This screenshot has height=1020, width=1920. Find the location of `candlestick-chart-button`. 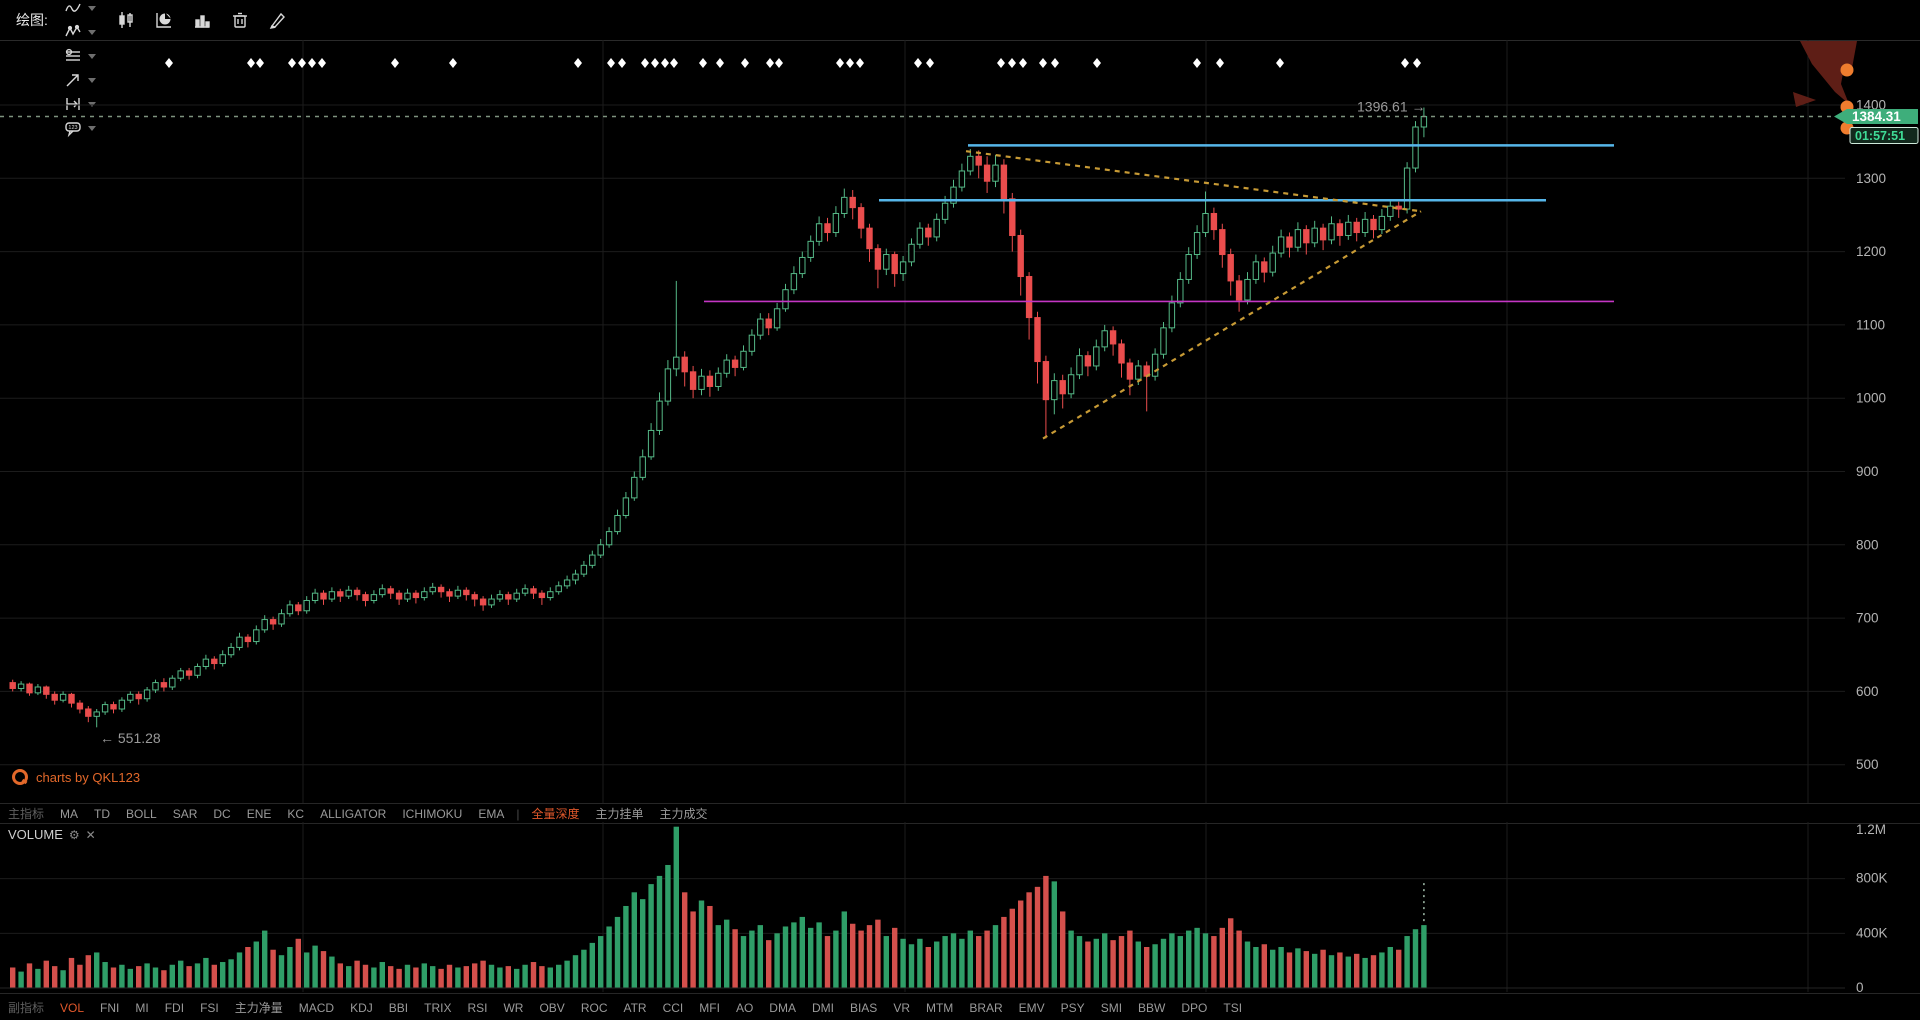

candlestick-chart-button is located at coordinates (126, 20).